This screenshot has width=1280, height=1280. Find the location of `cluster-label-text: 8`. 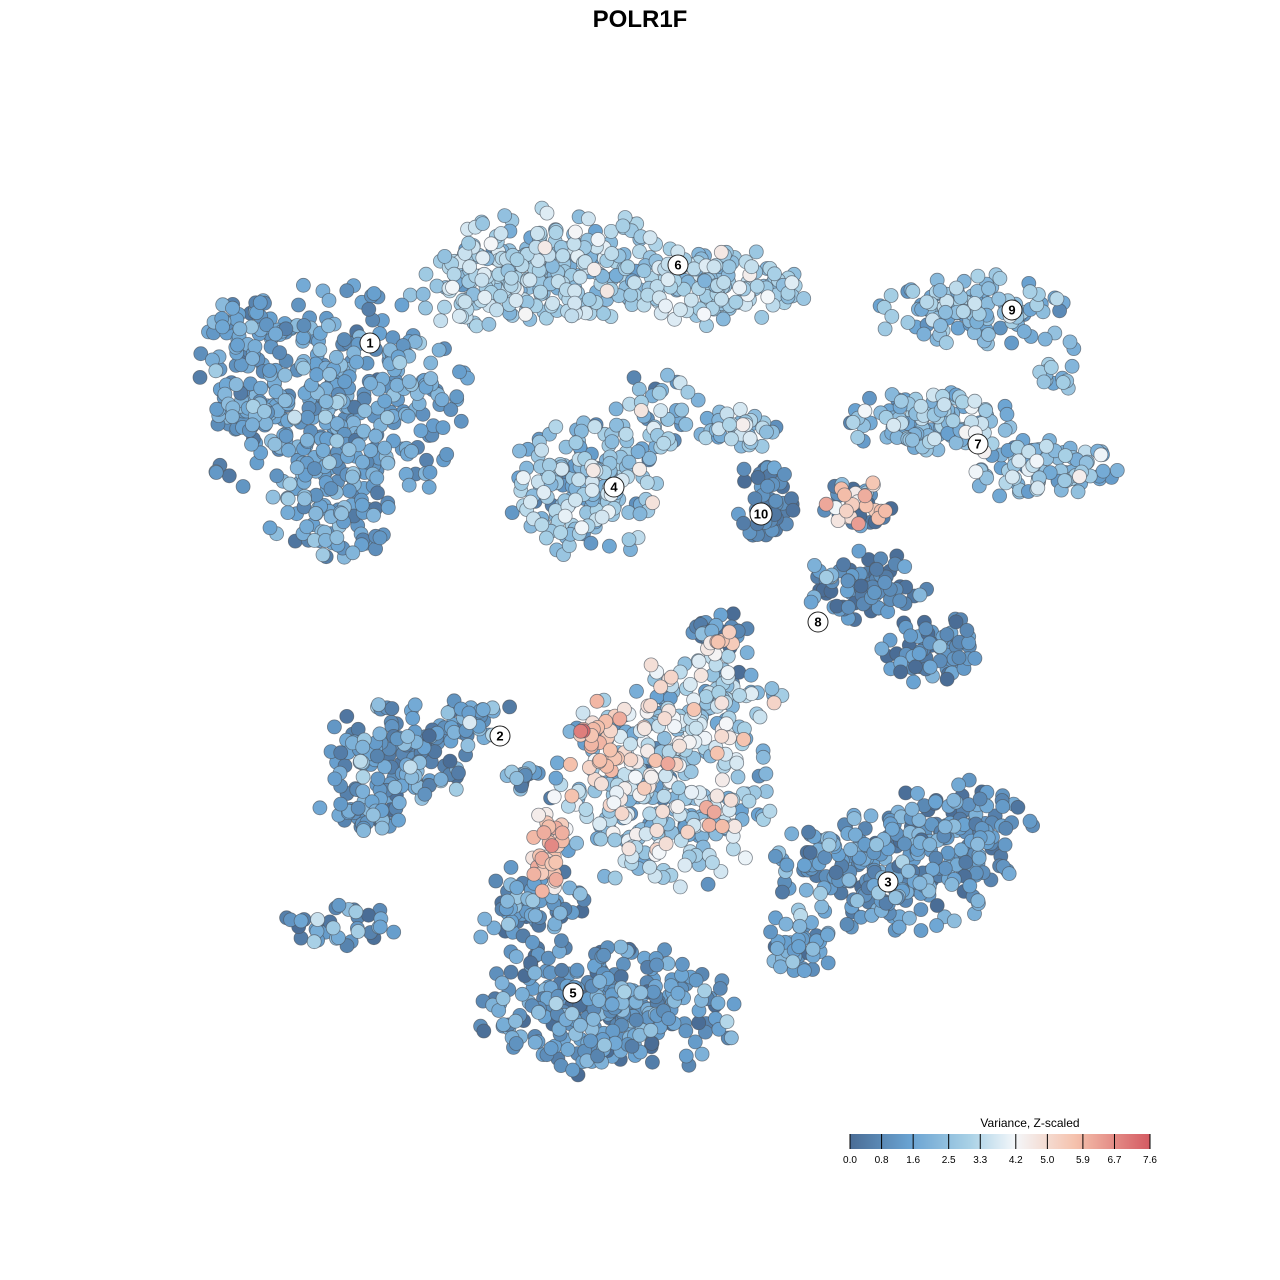

cluster-label-text: 8 is located at coordinates (817, 622).